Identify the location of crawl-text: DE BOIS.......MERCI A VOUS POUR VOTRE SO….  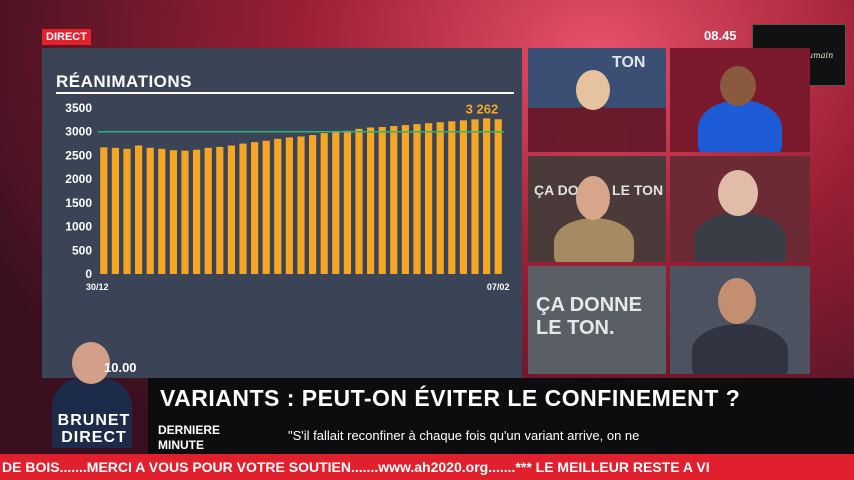
(356, 467).